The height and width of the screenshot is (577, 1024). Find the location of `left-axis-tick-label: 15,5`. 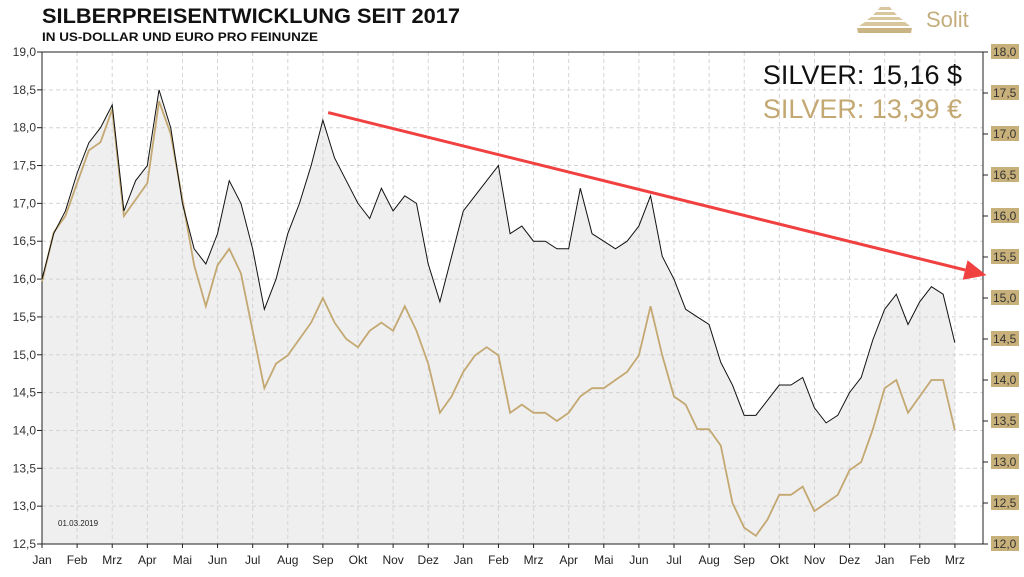

left-axis-tick-label: 15,5 is located at coordinates (25, 317).